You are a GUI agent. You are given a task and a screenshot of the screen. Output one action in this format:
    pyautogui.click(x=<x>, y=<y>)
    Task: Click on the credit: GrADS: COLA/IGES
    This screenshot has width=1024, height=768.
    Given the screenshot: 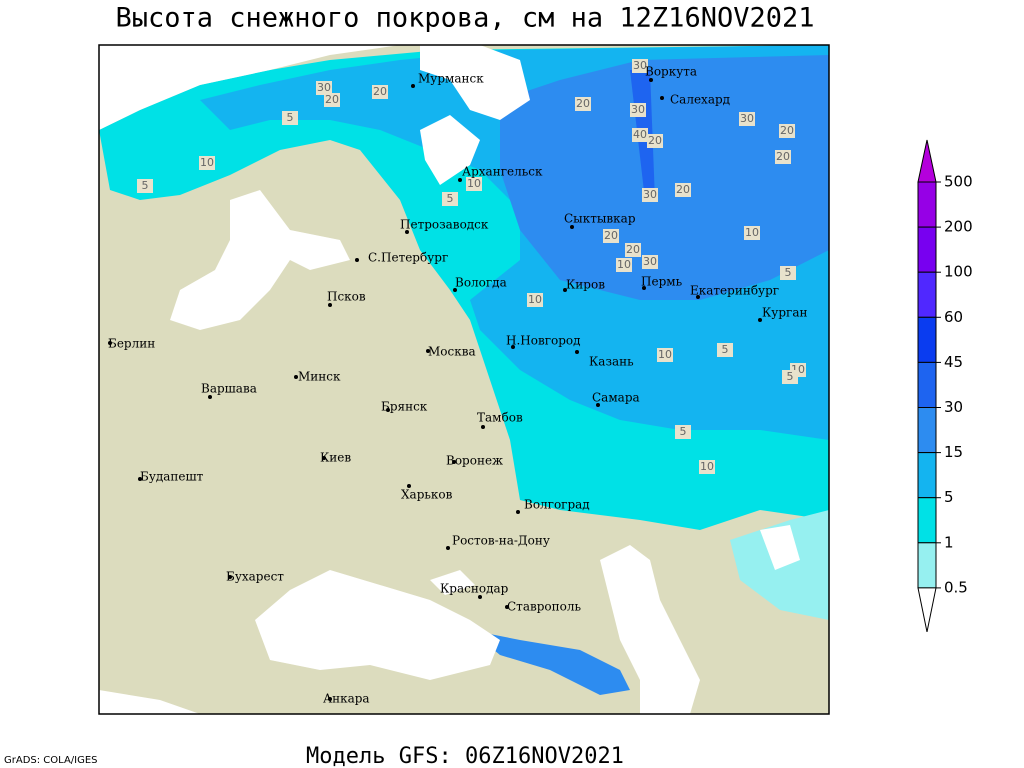 What is the action you would take?
    pyautogui.click(x=51, y=760)
    